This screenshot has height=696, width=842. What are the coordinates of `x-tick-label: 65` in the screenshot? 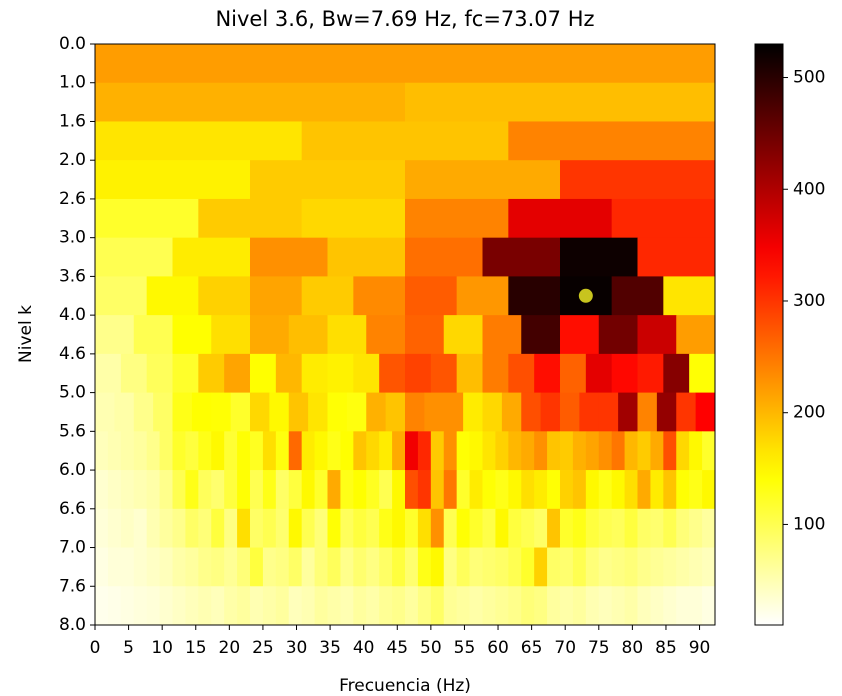 It's located at (532, 648).